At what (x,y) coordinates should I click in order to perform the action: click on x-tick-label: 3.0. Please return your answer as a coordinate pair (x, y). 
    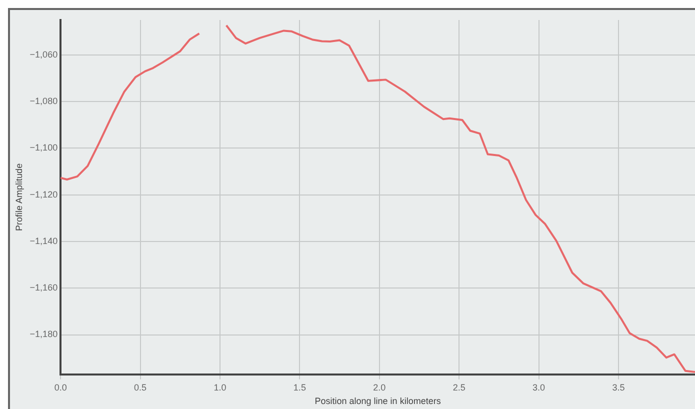
    Looking at the image, I should click on (539, 387).